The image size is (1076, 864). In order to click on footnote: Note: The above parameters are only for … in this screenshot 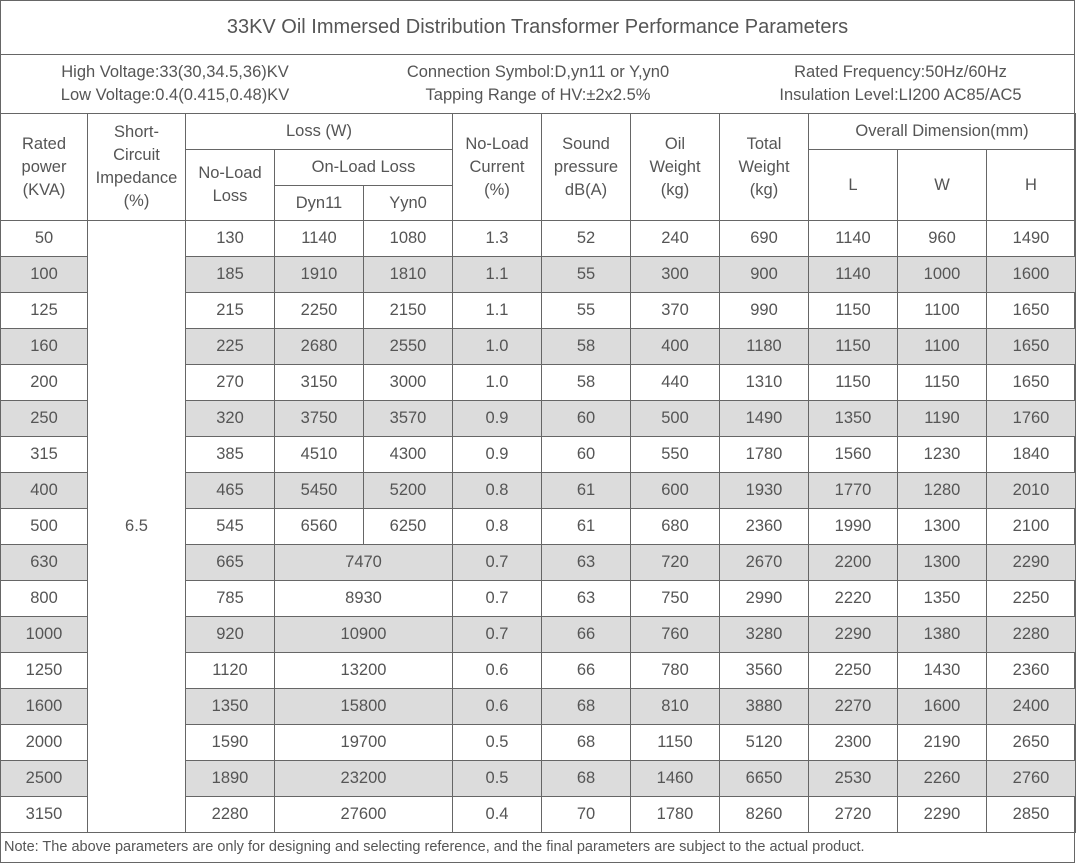, I will do `click(434, 847)`.